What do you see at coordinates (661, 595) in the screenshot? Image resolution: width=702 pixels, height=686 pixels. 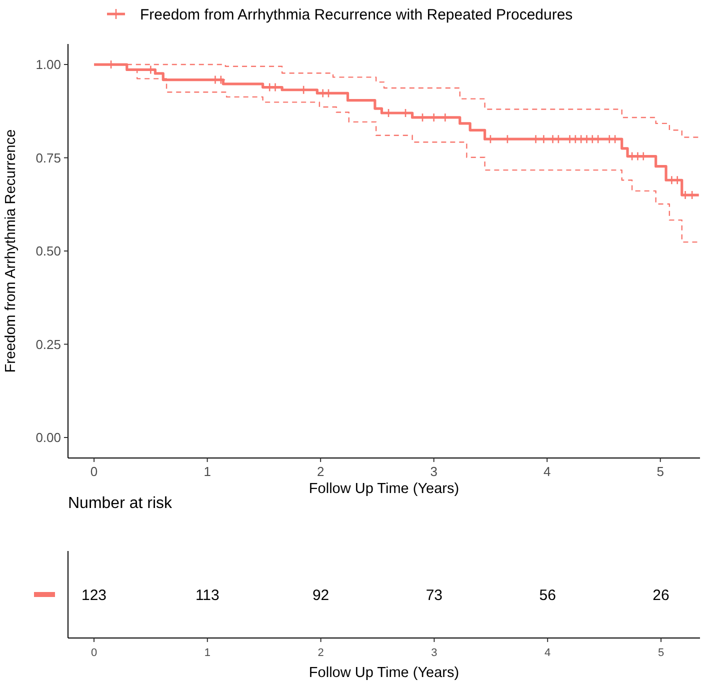 I see `data-label: 26` at bounding box center [661, 595].